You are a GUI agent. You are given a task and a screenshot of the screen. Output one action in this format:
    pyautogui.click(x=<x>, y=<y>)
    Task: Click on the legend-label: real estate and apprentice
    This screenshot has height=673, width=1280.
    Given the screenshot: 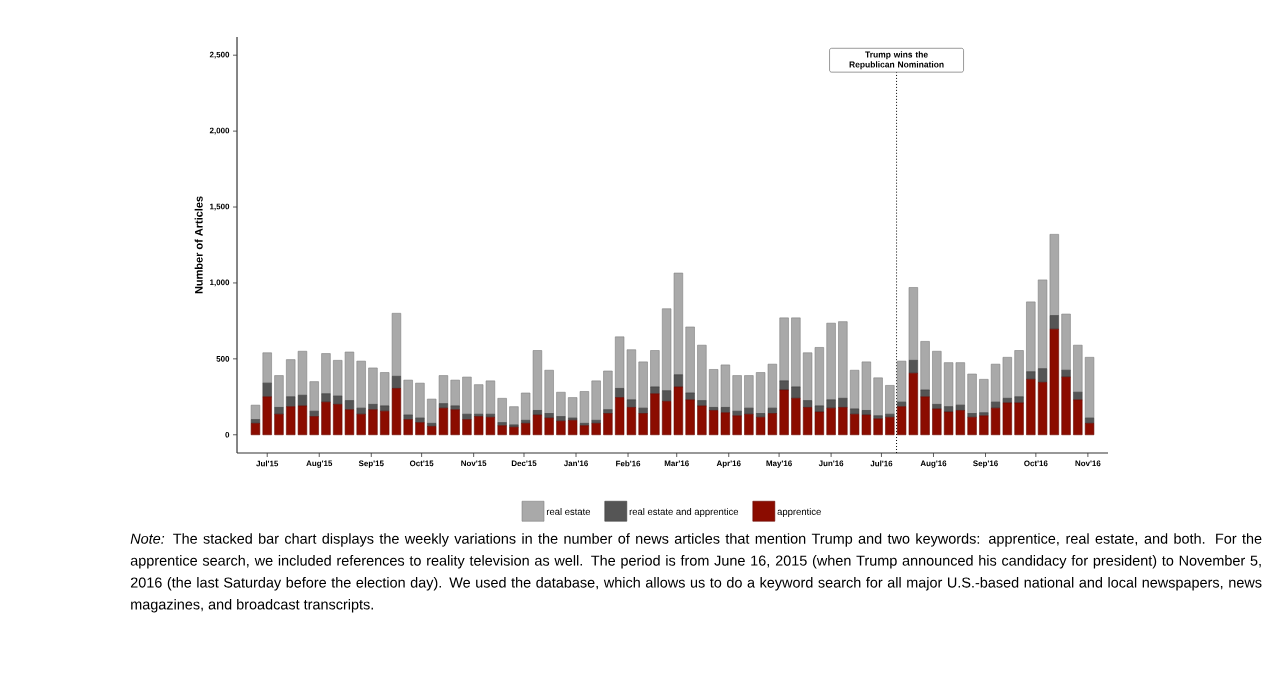 What is the action you would take?
    pyautogui.click(x=684, y=512)
    